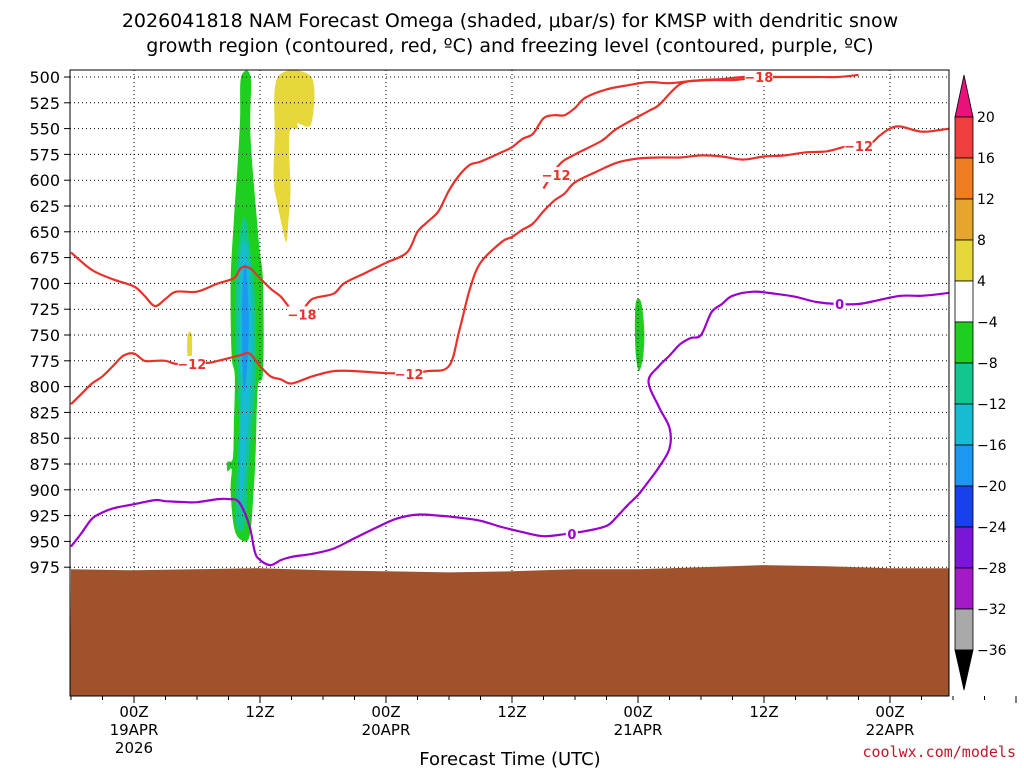 The height and width of the screenshot is (768, 1024). Describe the element at coordinates (890, 730) in the screenshot. I see `x-tick-label-date: 22APR` at that location.